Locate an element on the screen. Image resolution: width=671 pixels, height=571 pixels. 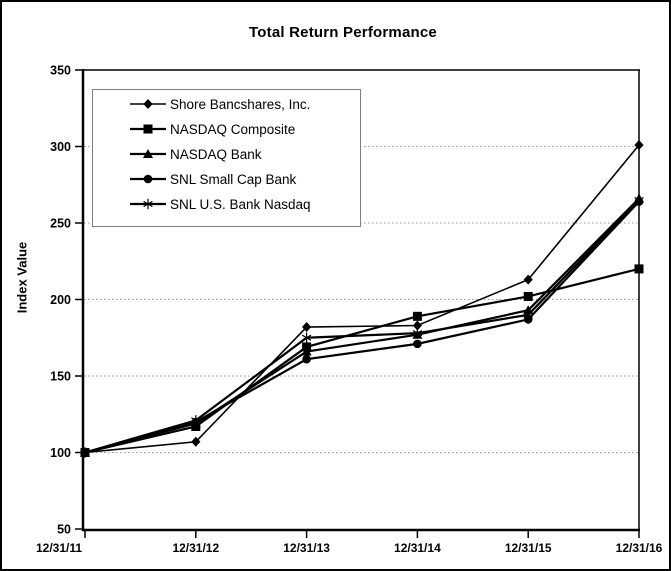
y-tick-label-150: 150 is located at coordinates (60, 377).